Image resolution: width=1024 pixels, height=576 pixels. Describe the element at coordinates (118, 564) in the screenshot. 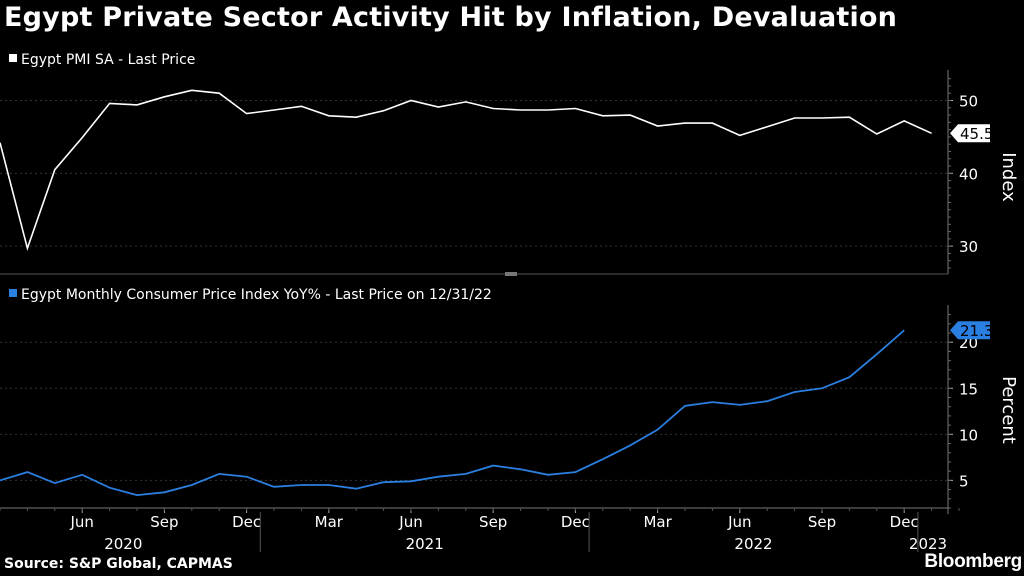

I see `source-note: Source: S&P Global, CAPMAS` at that location.